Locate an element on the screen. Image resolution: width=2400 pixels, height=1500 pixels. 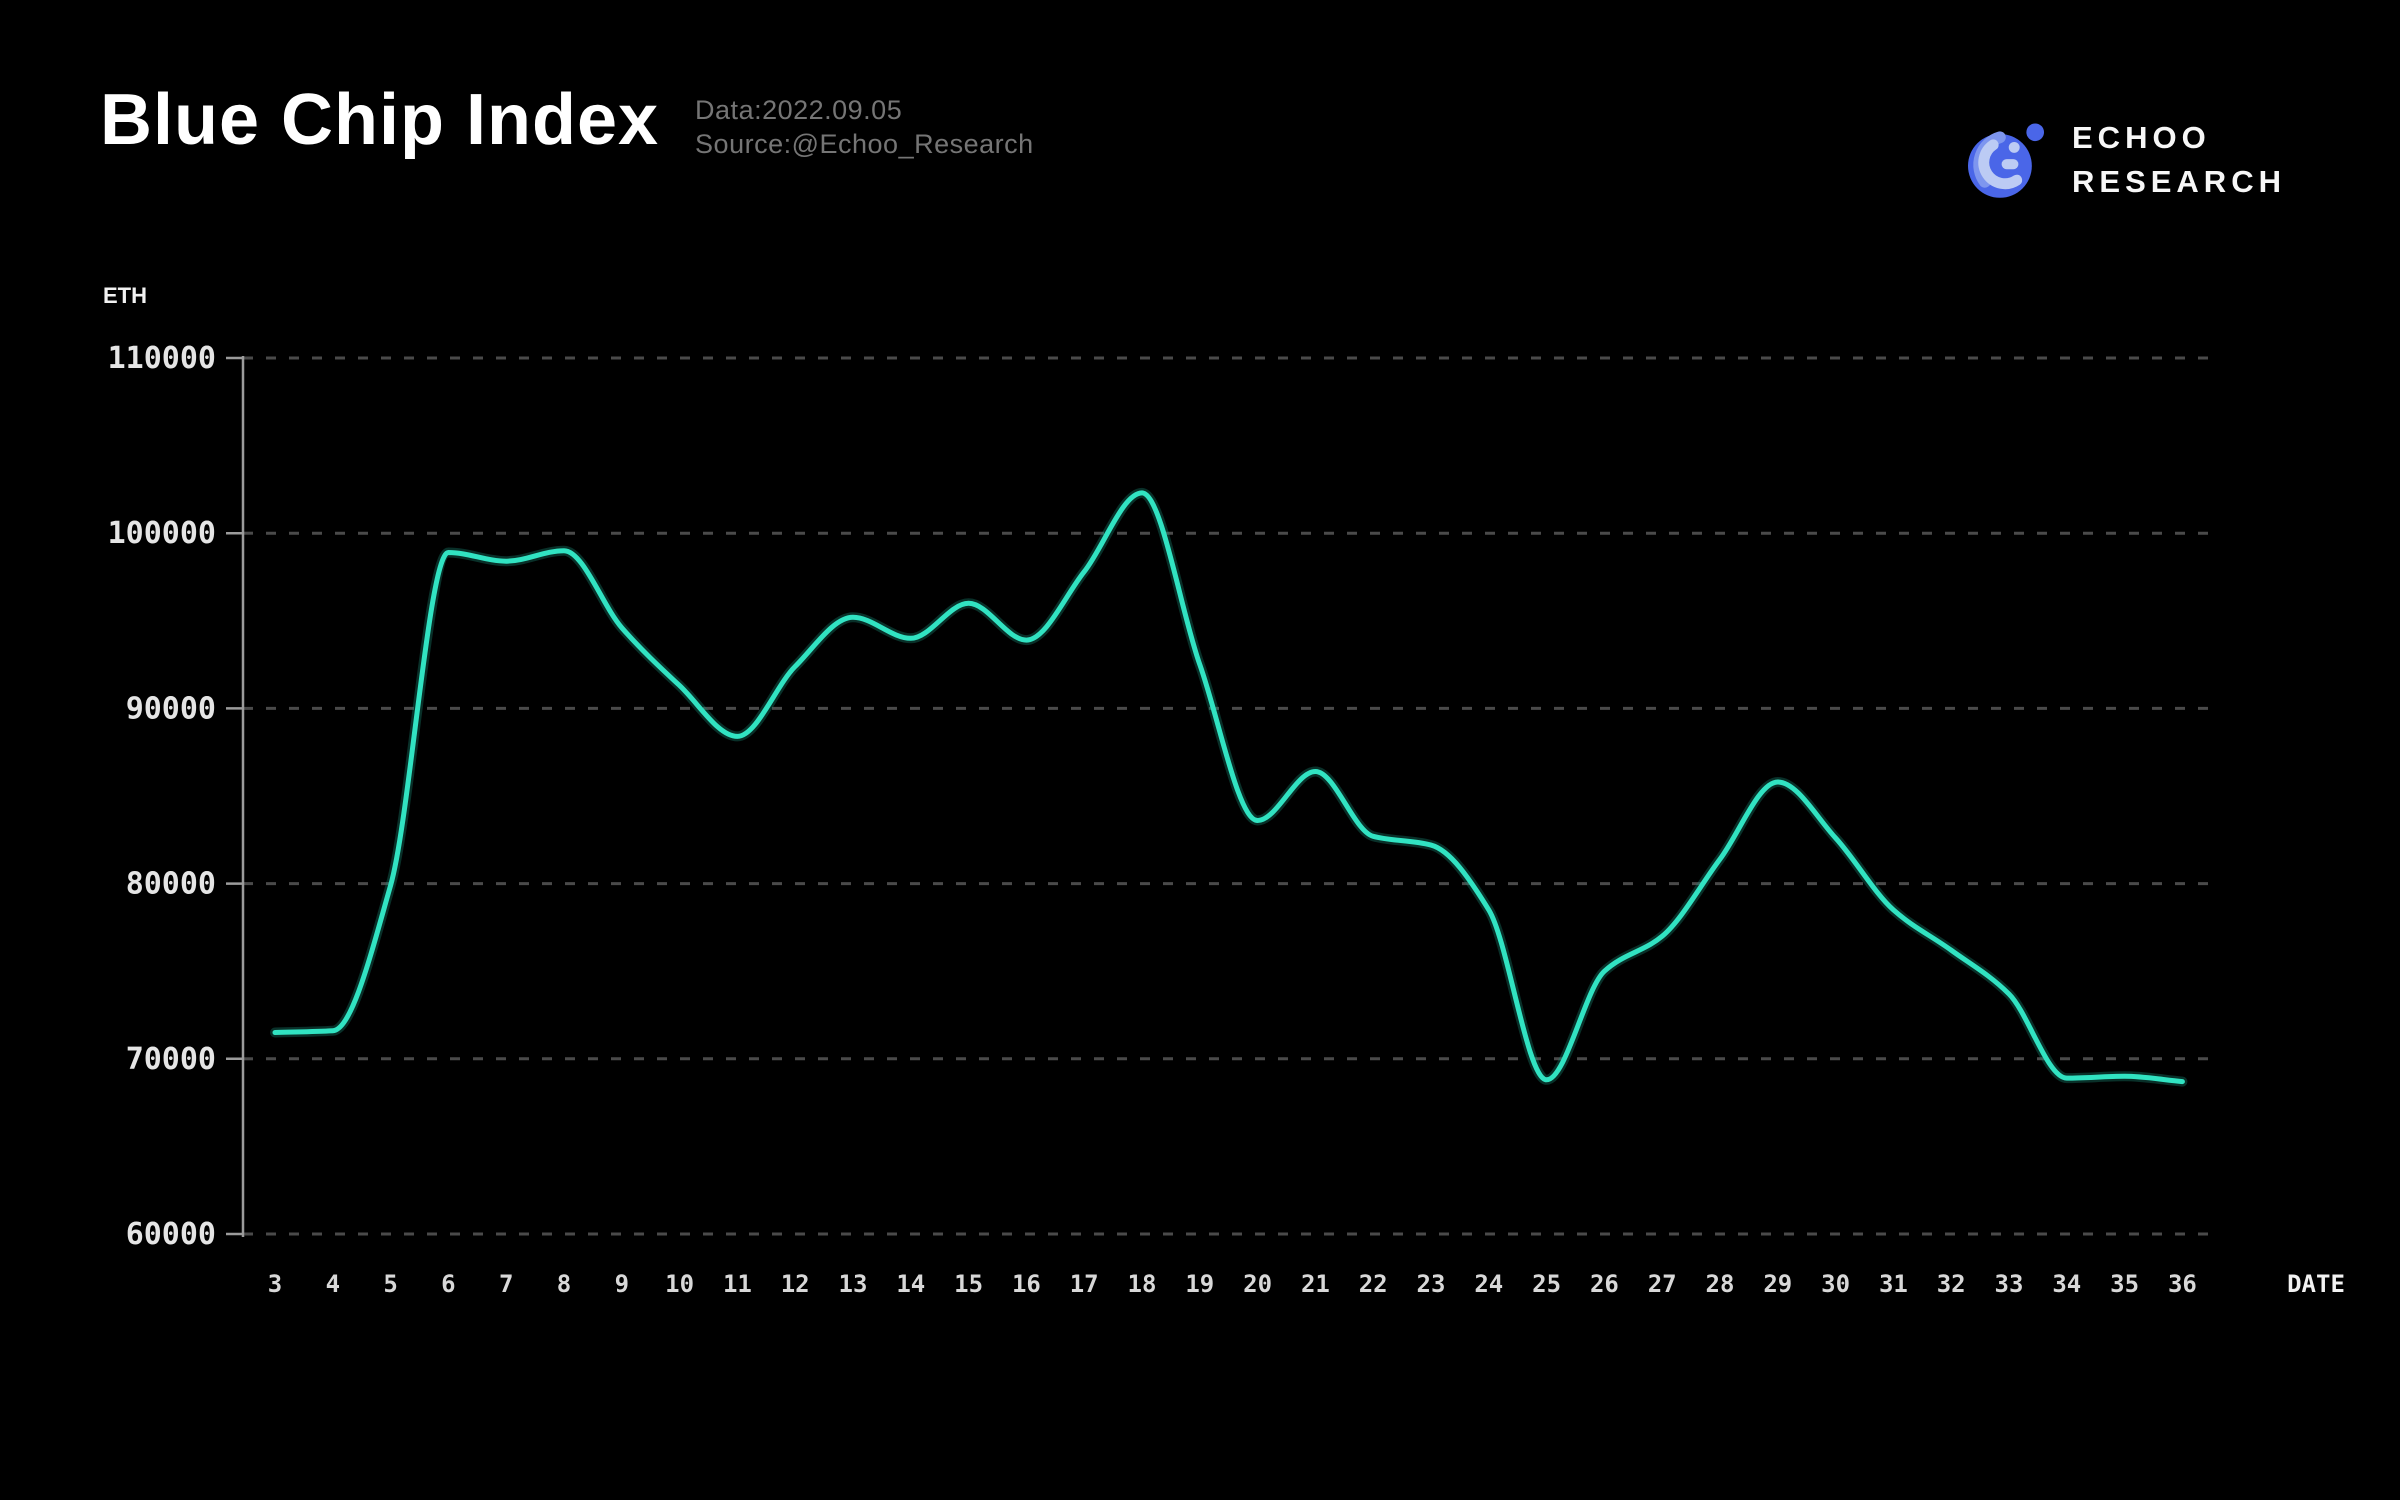
x-tick-label-12: 12 is located at coordinates (795, 1284).